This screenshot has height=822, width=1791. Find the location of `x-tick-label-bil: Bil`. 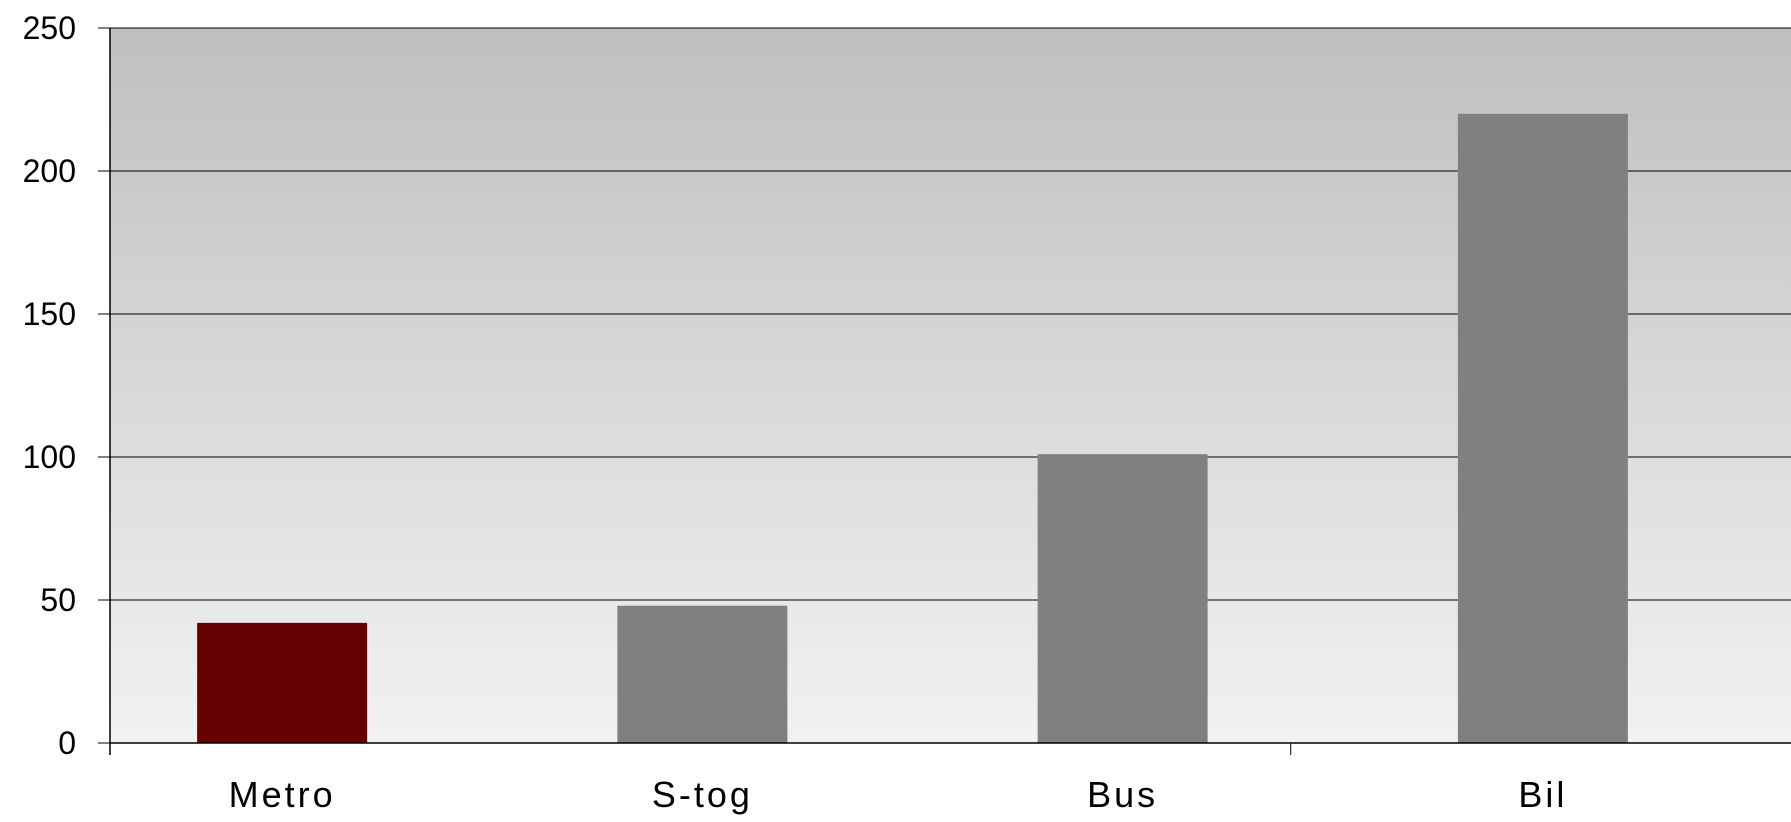

x-tick-label-bil: Bil is located at coordinates (1542, 794).